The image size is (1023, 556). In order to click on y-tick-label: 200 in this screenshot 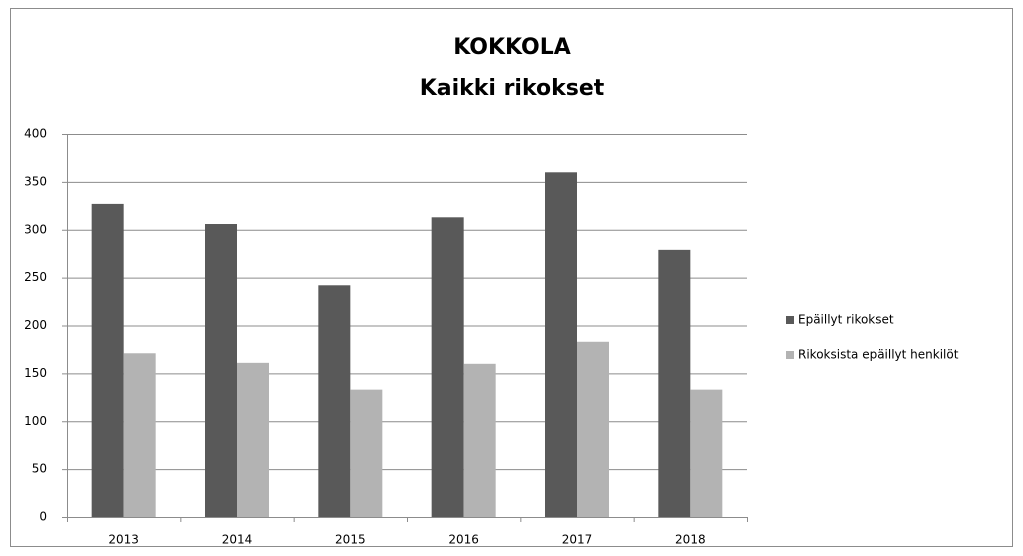, I will do `click(35, 325)`.